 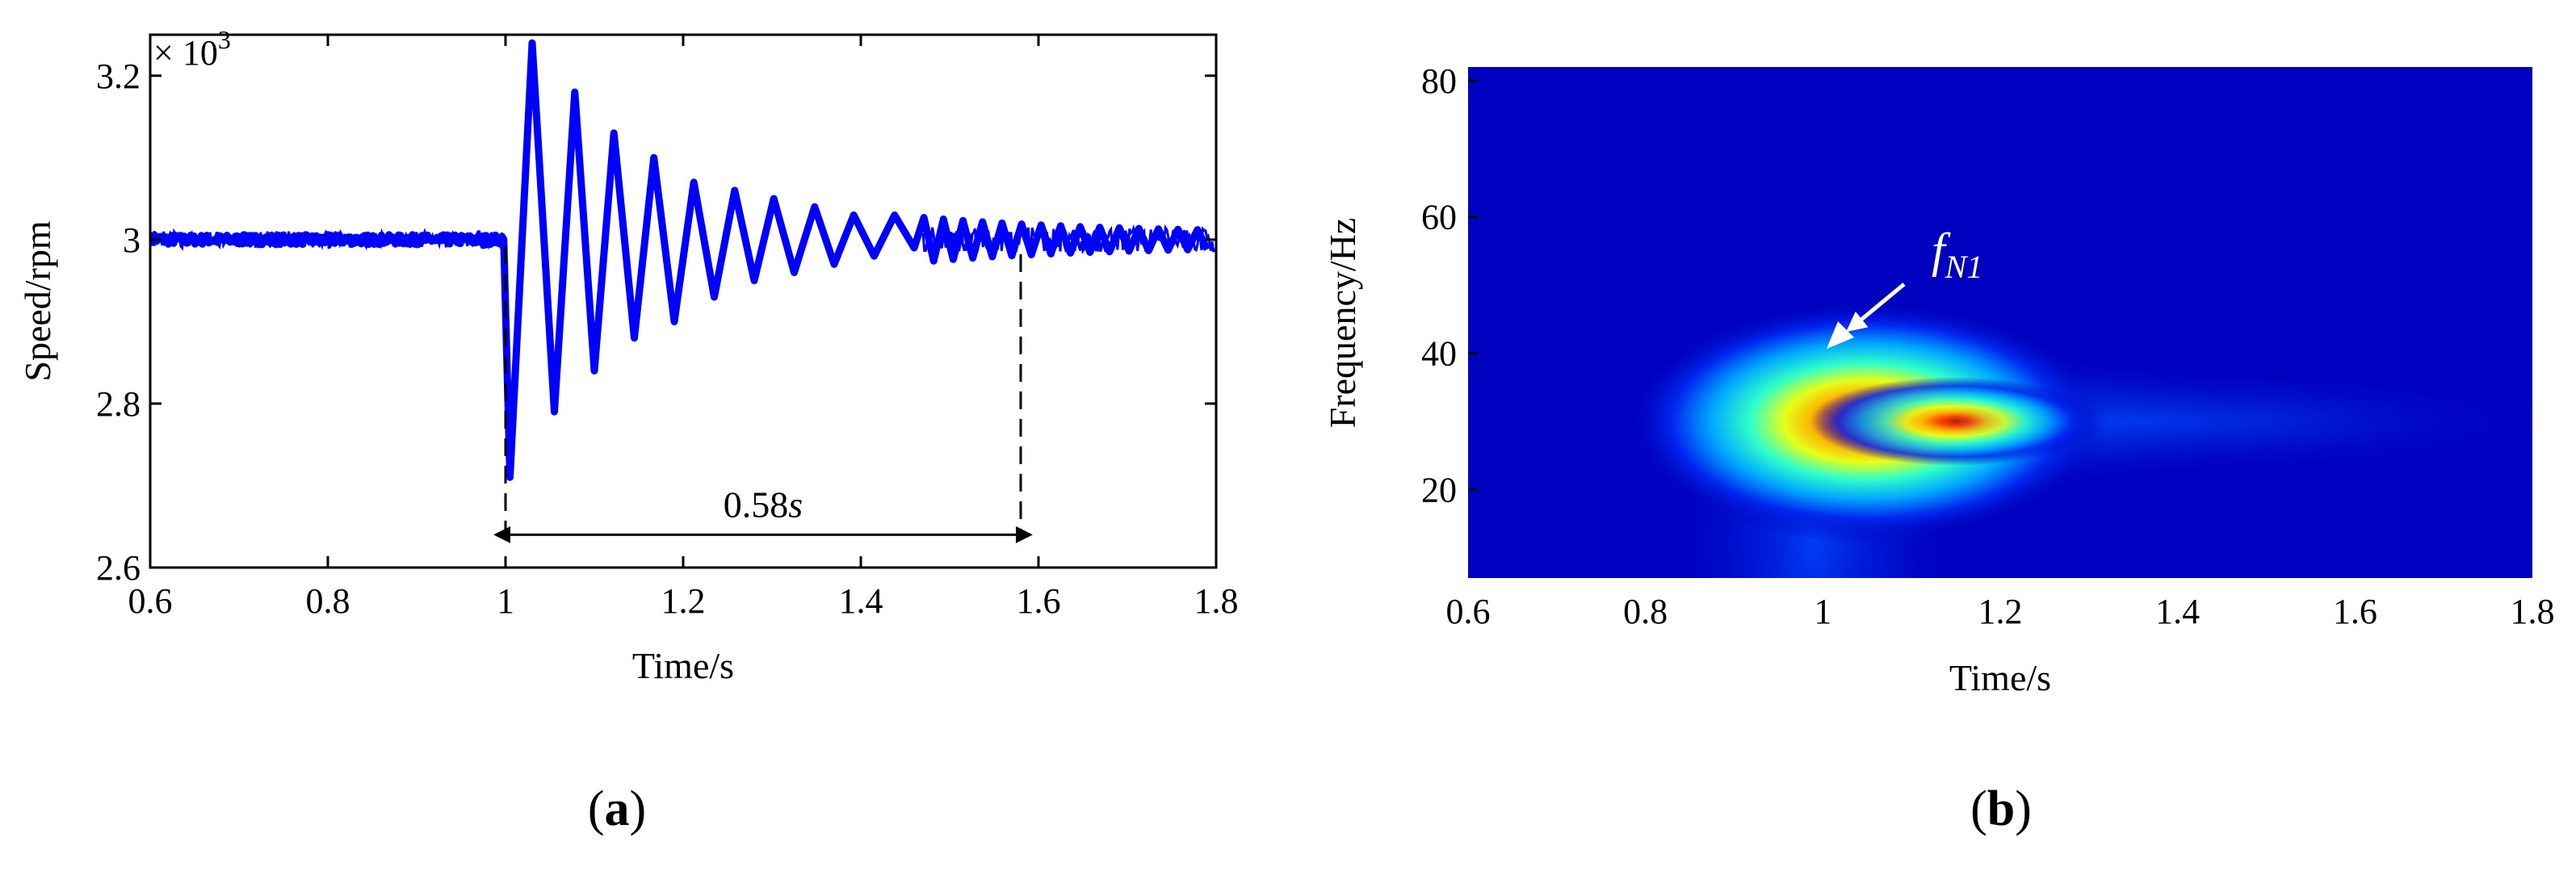 I want to click on panel-a-label: (a), so click(x=617, y=808).